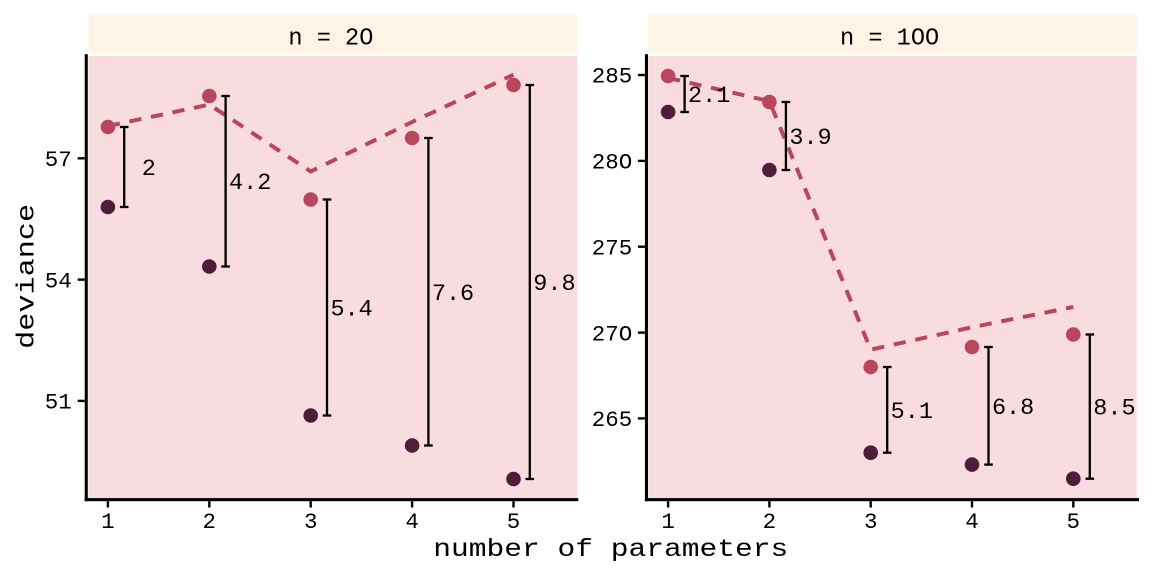  Describe the element at coordinates (453, 294) in the screenshot. I see `svg-text: 7.6` at that location.